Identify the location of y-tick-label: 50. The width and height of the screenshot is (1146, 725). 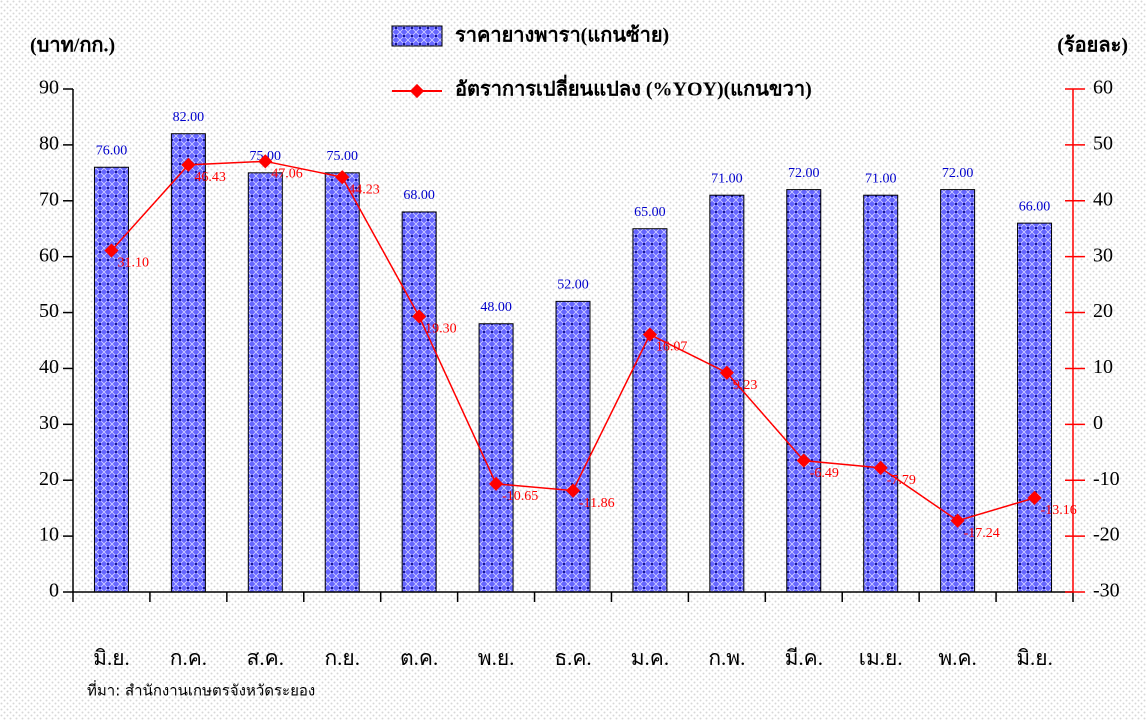
(49, 311).